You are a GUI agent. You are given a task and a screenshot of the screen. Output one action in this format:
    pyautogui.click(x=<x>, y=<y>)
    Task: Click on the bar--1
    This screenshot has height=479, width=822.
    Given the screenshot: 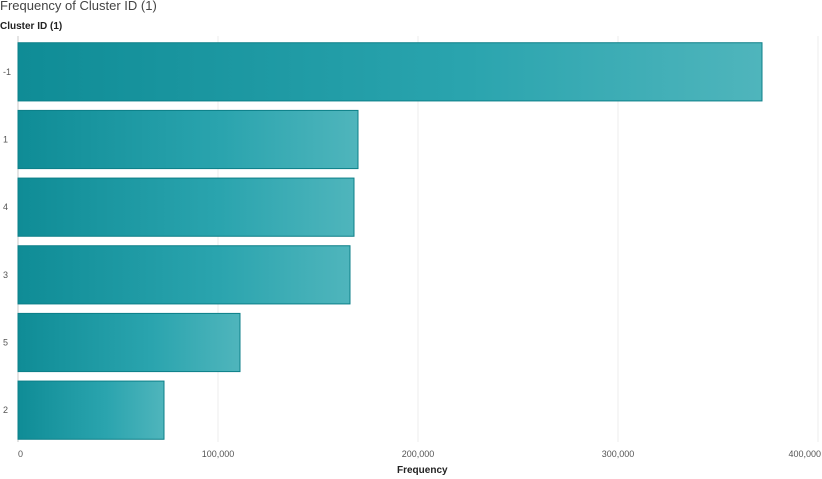 What is the action you would take?
    pyautogui.click(x=390, y=72)
    